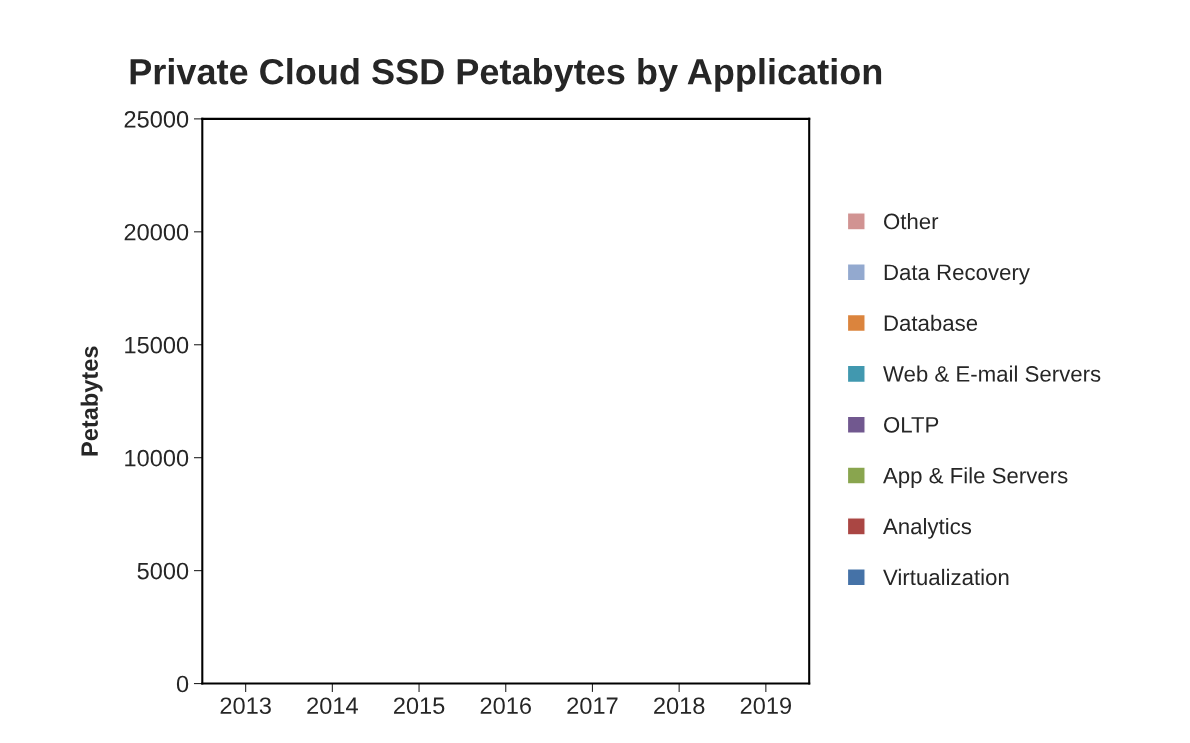 The image size is (1190, 743). I want to click on y-tick-label: 0, so click(182, 684).